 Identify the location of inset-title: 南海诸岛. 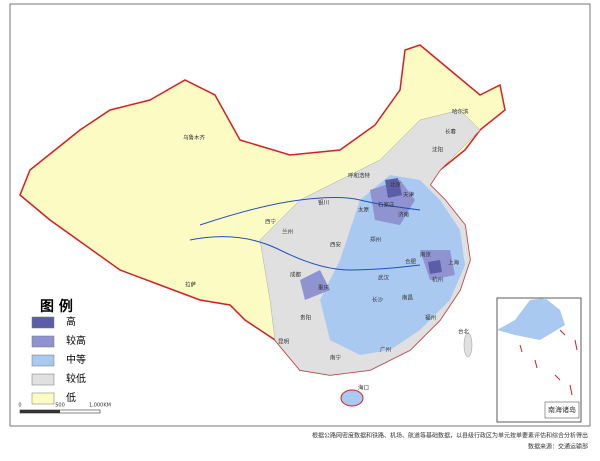
(562, 409).